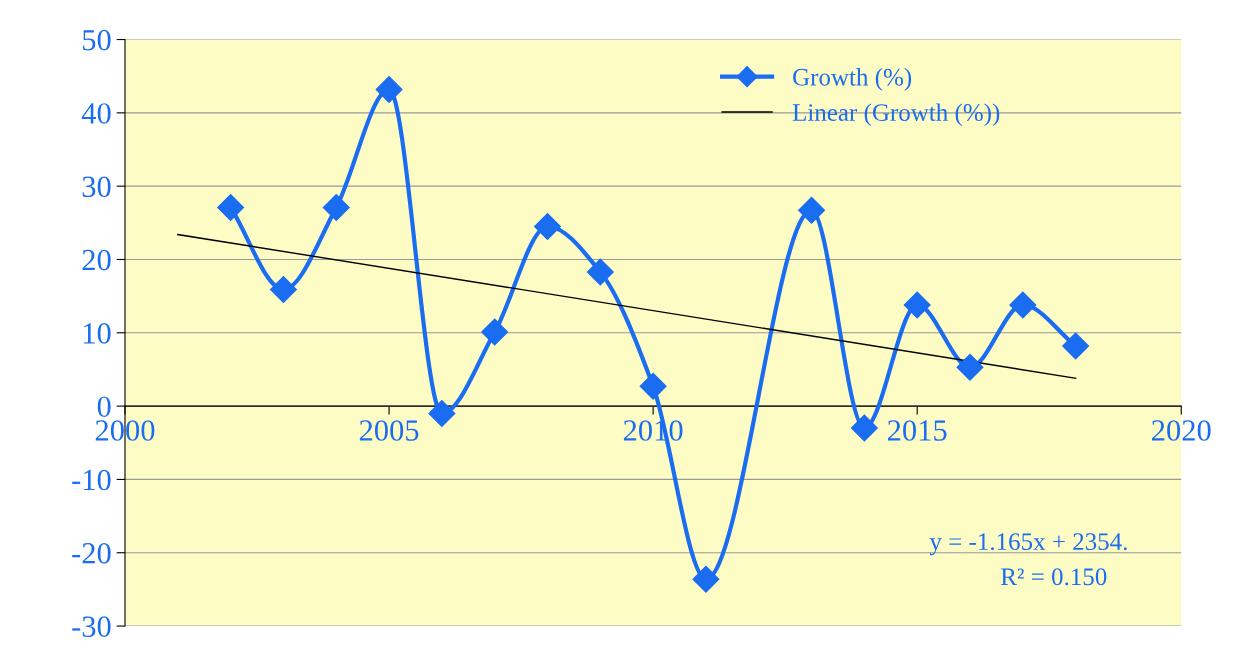 The height and width of the screenshot is (659, 1250). Describe the element at coordinates (389, 430) in the screenshot. I see `x-tick-label: 2005` at that location.